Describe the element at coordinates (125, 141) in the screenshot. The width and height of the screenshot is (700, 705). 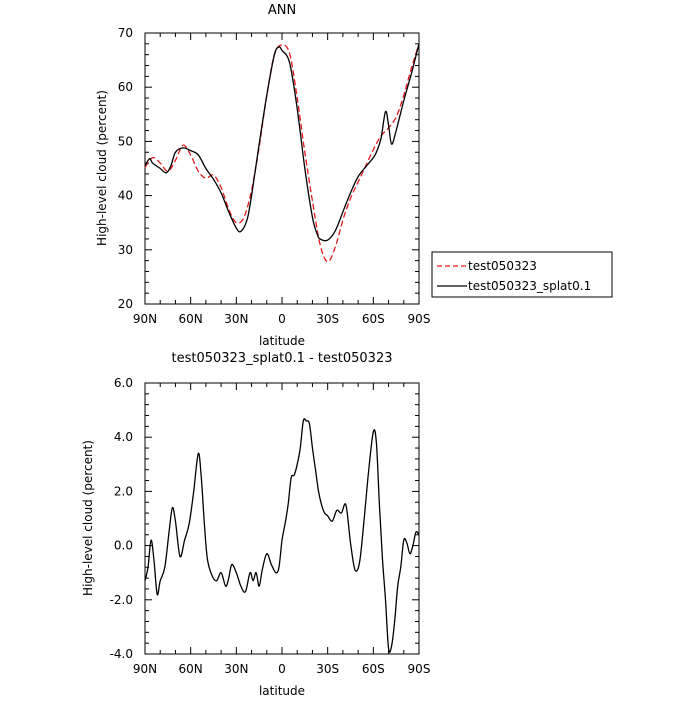
I see `y-tick-label: 50` at that location.